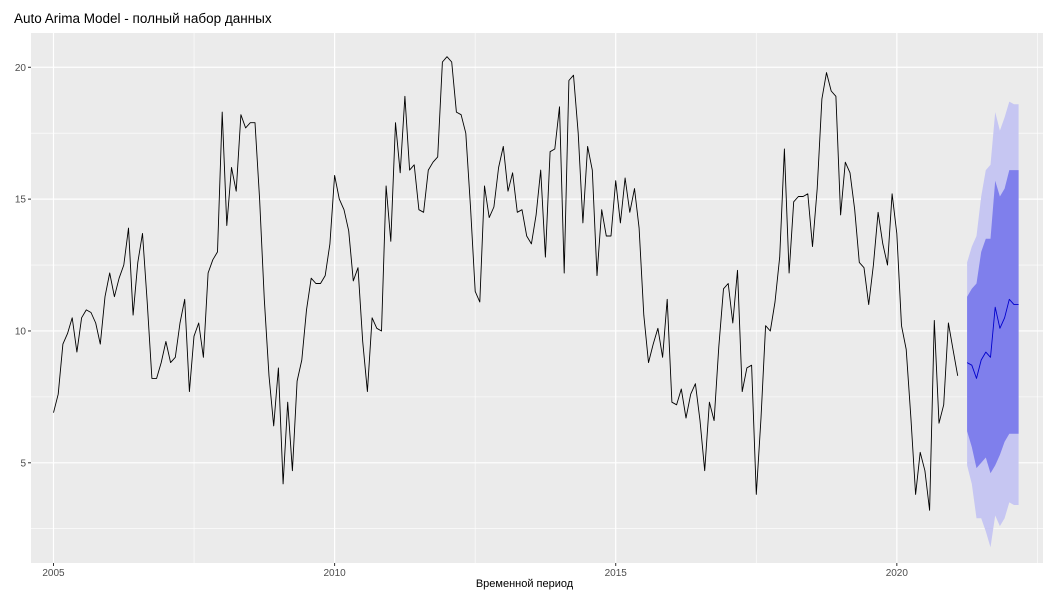 The width and height of the screenshot is (1049, 590). Describe the element at coordinates (23, 463) in the screenshot. I see `y-tick-label: 5` at that location.